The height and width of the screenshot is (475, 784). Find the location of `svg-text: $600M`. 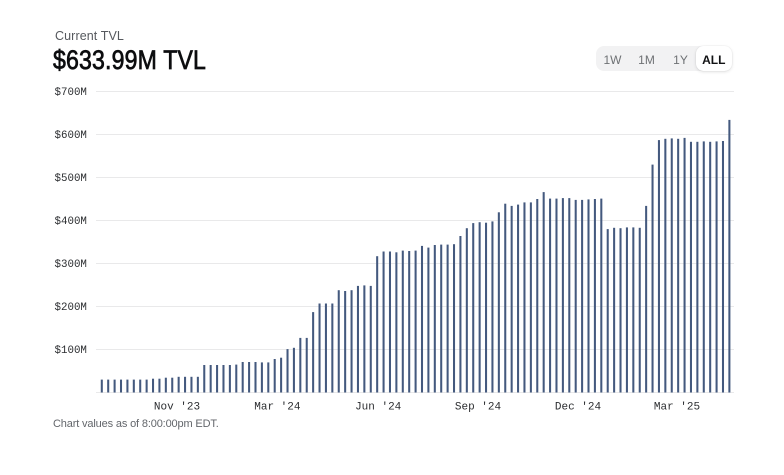

svg-text: $600M is located at coordinates (71, 136).